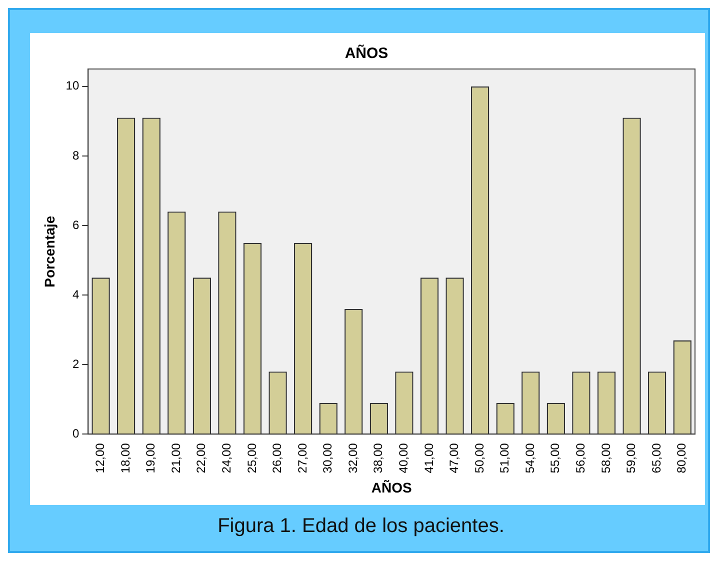 This screenshot has width=720, height=563. I want to click on x-tick-label: 24,00, so click(227, 458).